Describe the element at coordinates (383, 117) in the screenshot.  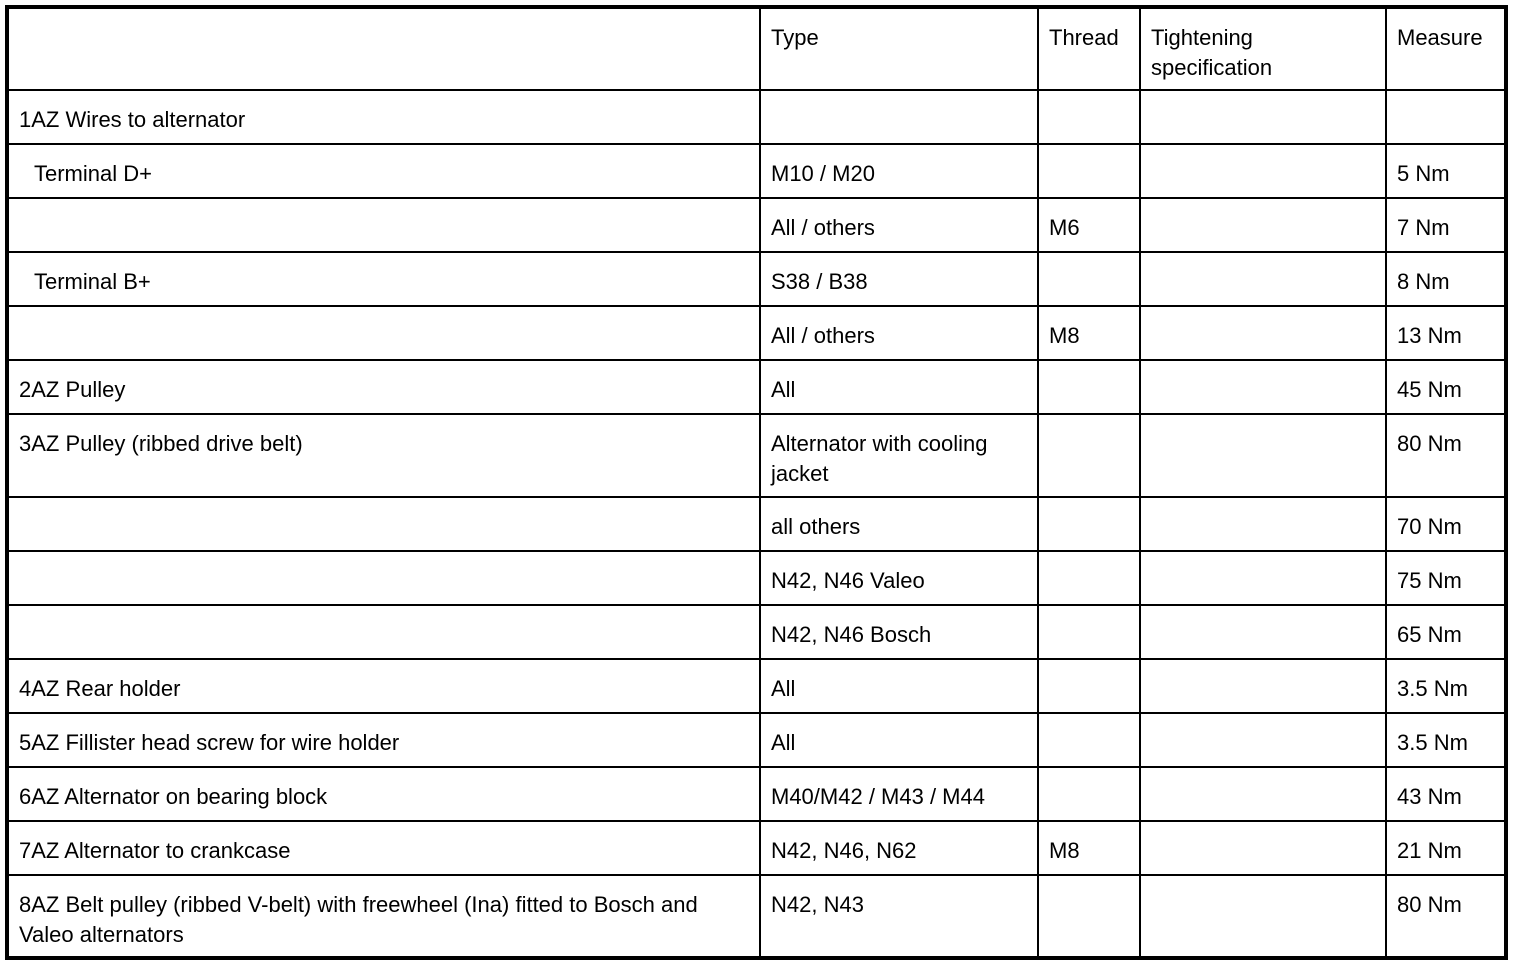
I see `cell-item: 1AZ Wires to alternator` at that location.